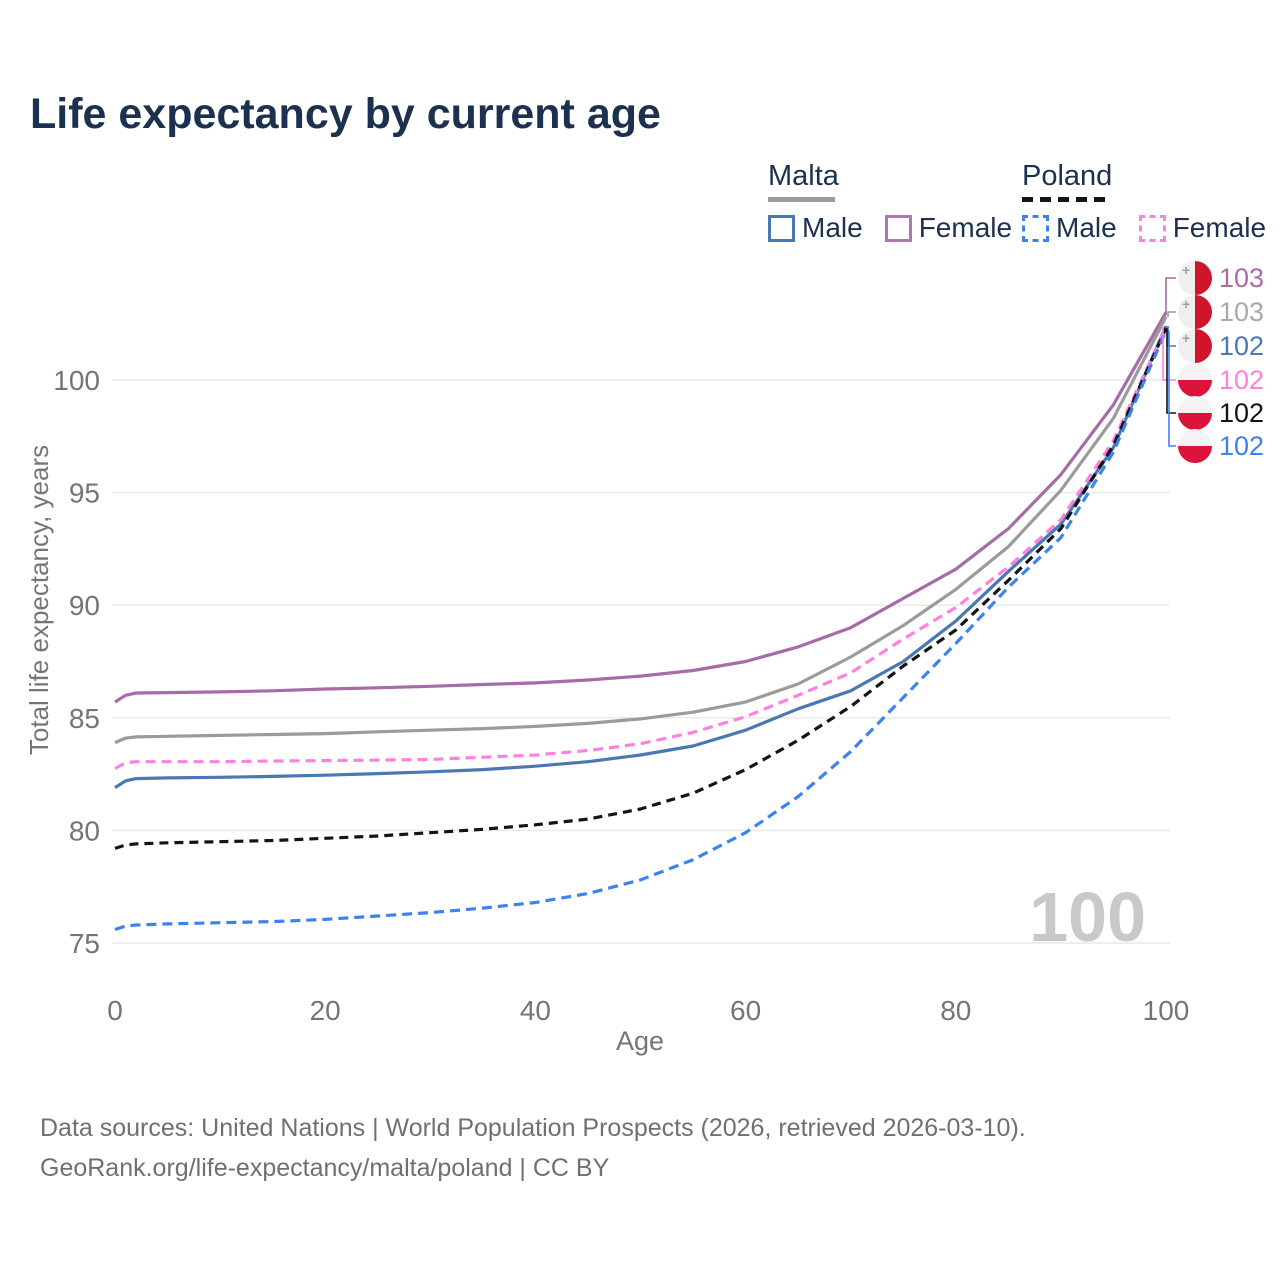  I want to click on y-tick-95: 95, so click(84, 493).